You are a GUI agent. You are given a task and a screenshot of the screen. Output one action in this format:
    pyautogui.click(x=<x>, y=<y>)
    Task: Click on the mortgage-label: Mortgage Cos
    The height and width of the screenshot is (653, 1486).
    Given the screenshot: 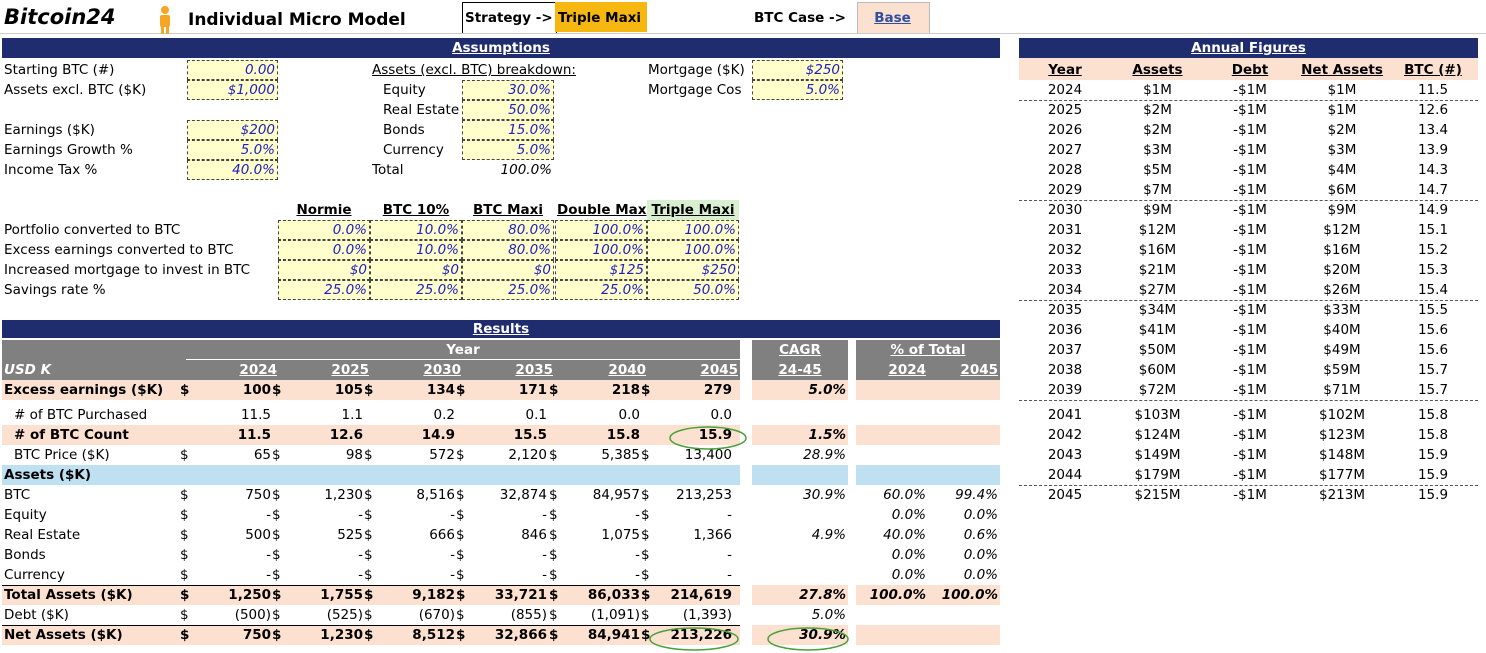 What is the action you would take?
    pyautogui.click(x=695, y=90)
    